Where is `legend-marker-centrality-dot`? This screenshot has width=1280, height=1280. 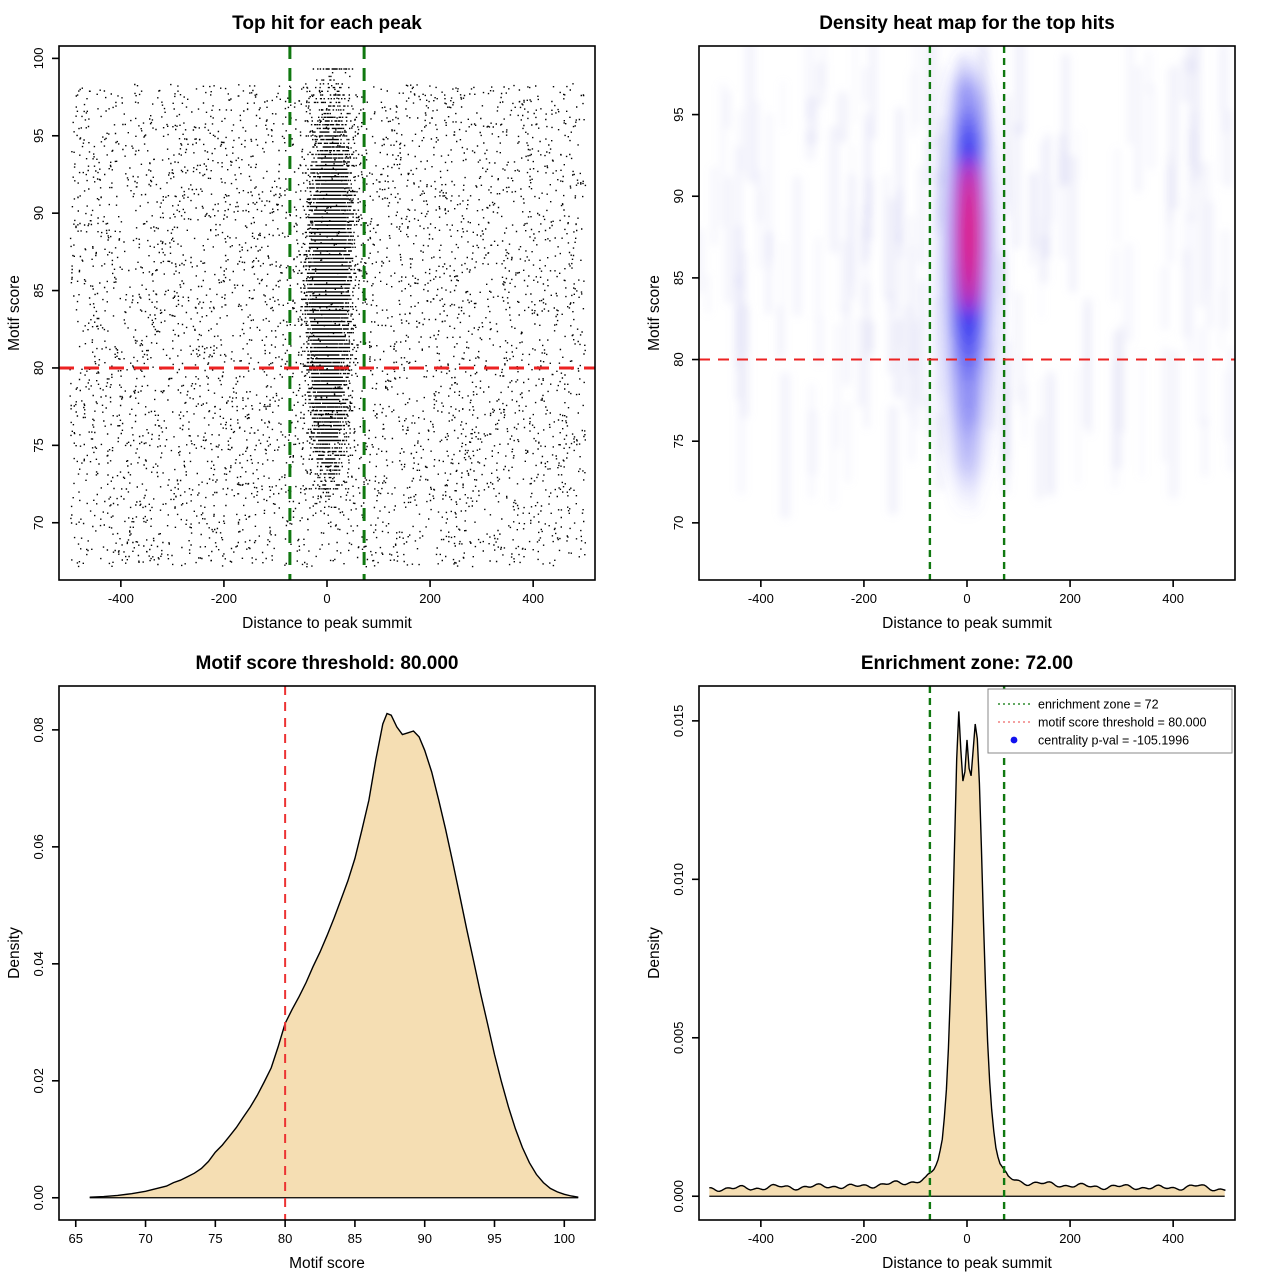 legend-marker-centrality-dot is located at coordinates (1014, 740).